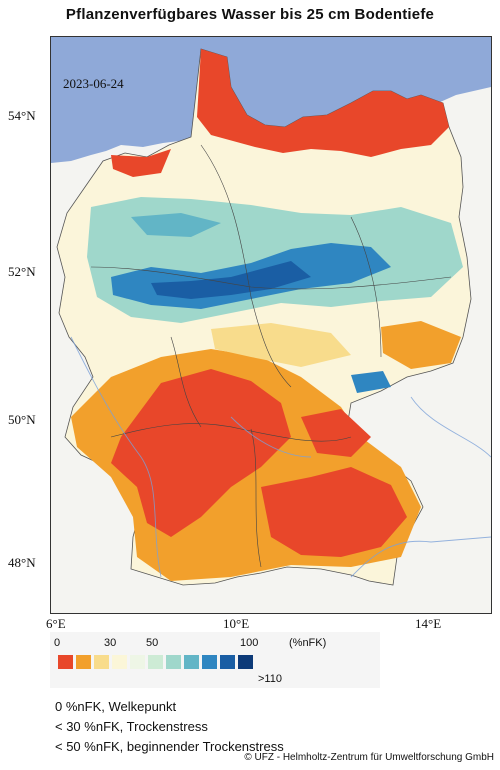  What do you see at coordinates (22, 115) in the screenshot?
I see `lat-label-54: 54°N` at bounding box center [22, 115].